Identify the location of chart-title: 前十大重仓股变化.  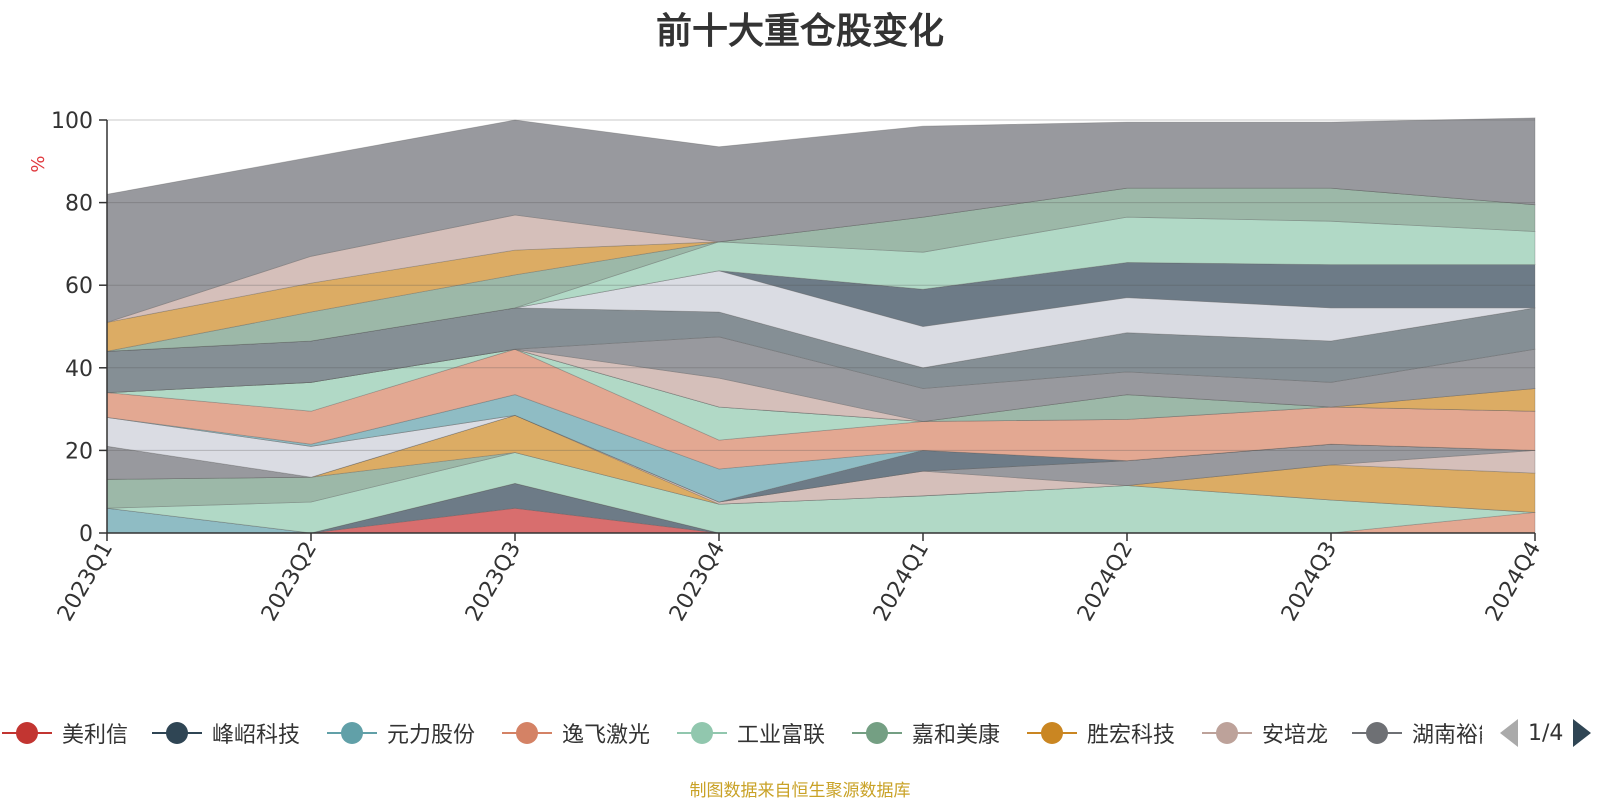
(799, 31).